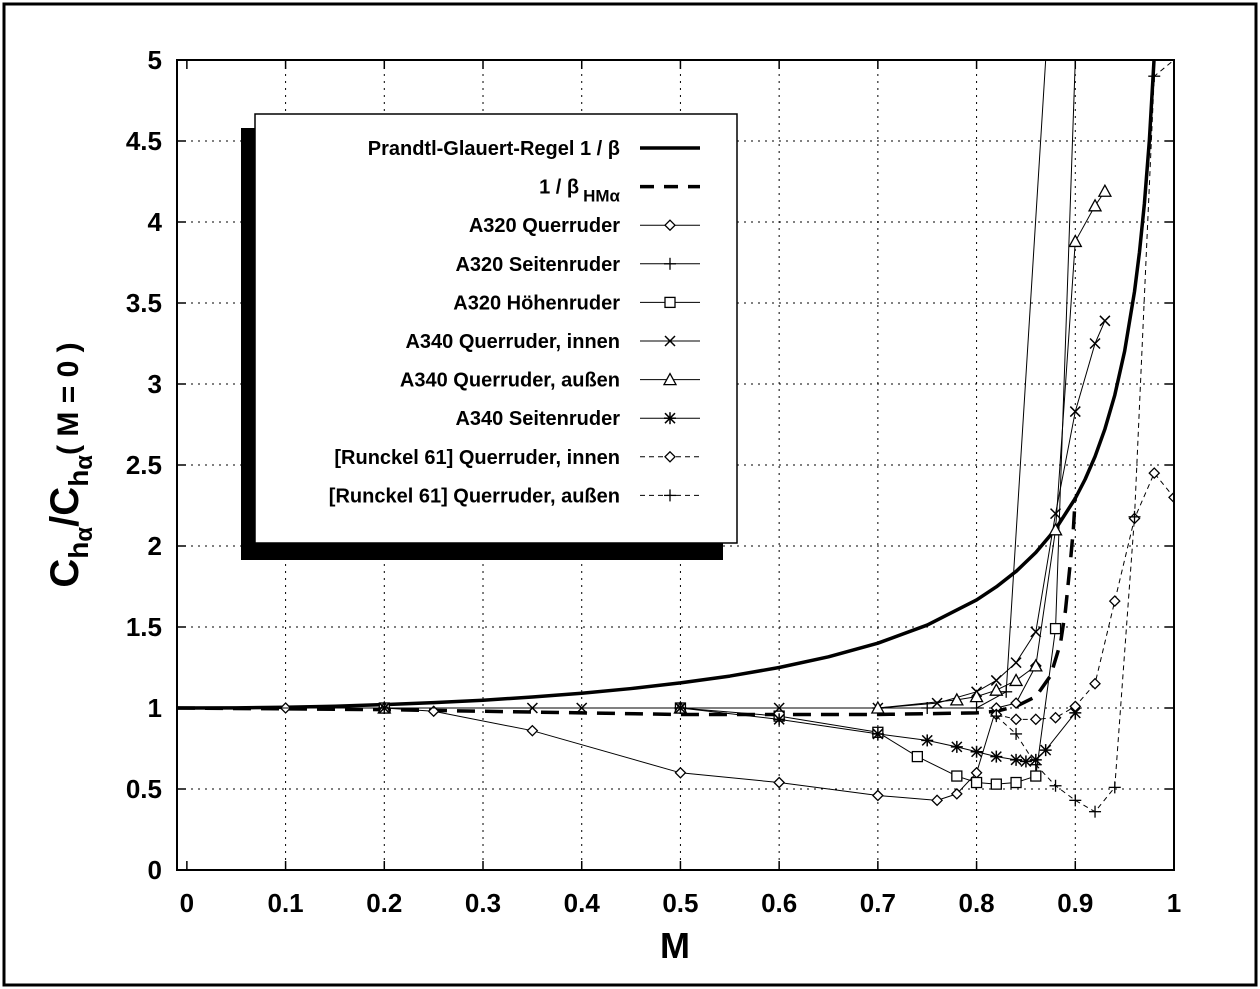  What do you see at coordinates (680, 903) in the screenshot?
I see `x-tick-label: 0.5` at bounding box center [680, 903].